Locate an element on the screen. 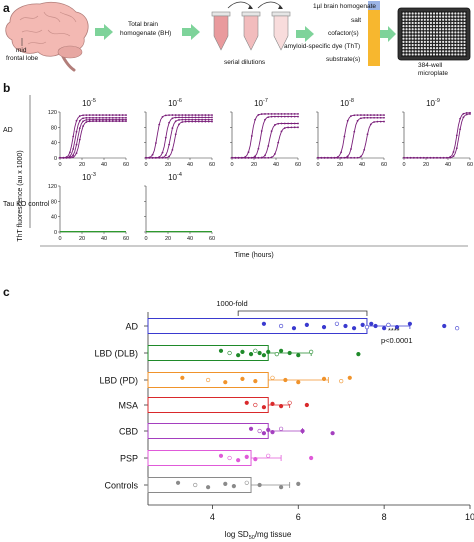 Image resolution: width=474 pixels, height=542 pixels. dilution-label: 10-8 is located at coordinates (347, 103).